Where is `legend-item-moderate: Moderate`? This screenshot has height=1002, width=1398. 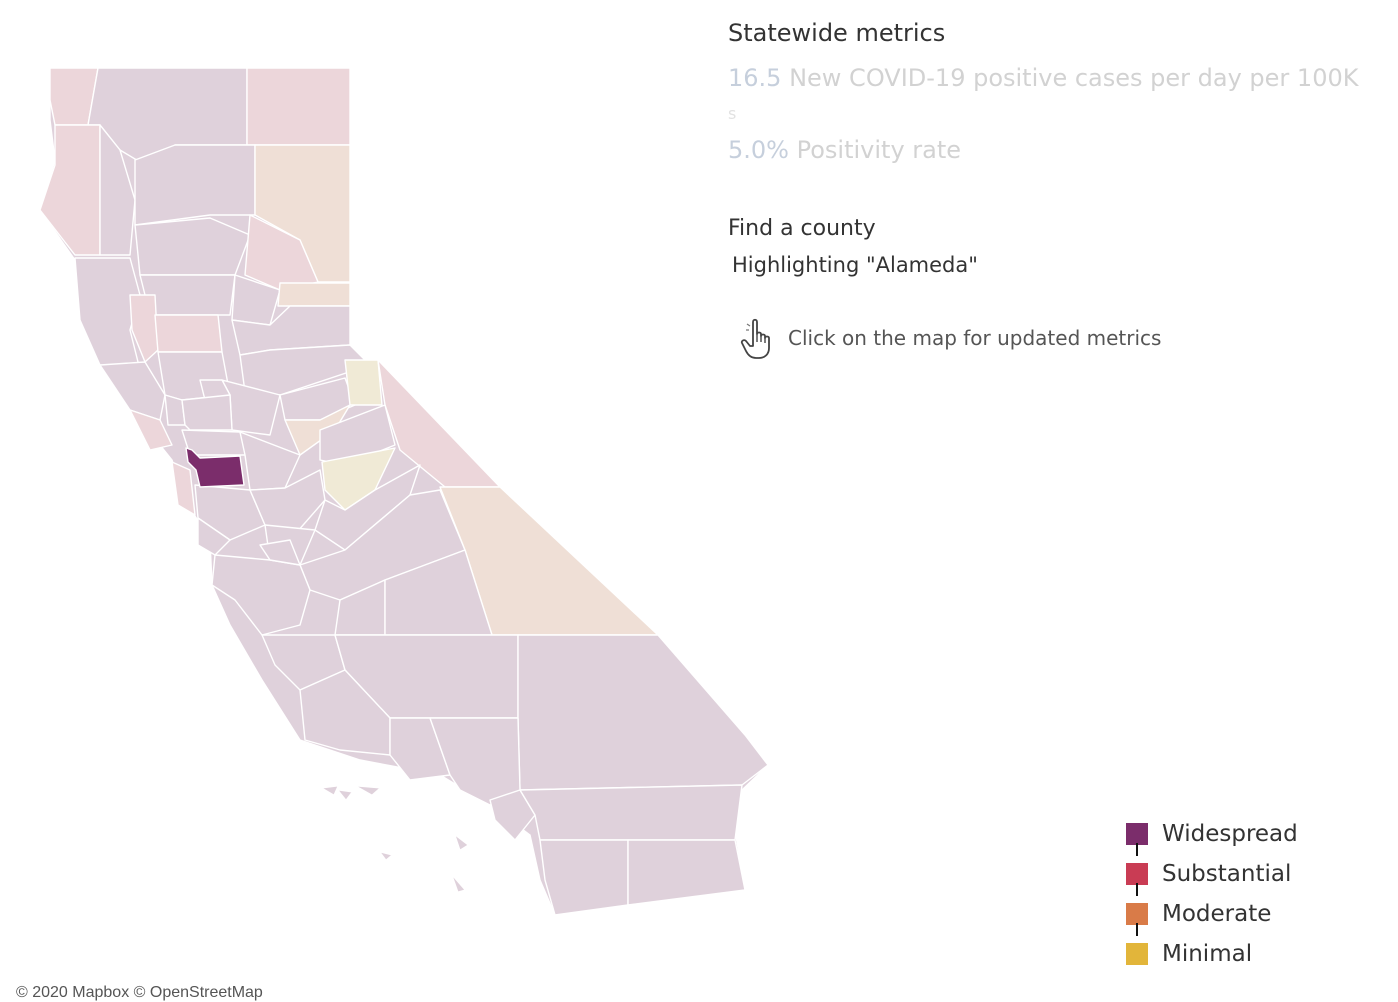
legend-item-moderate: Moderate is located at coordinates (1212, 915).